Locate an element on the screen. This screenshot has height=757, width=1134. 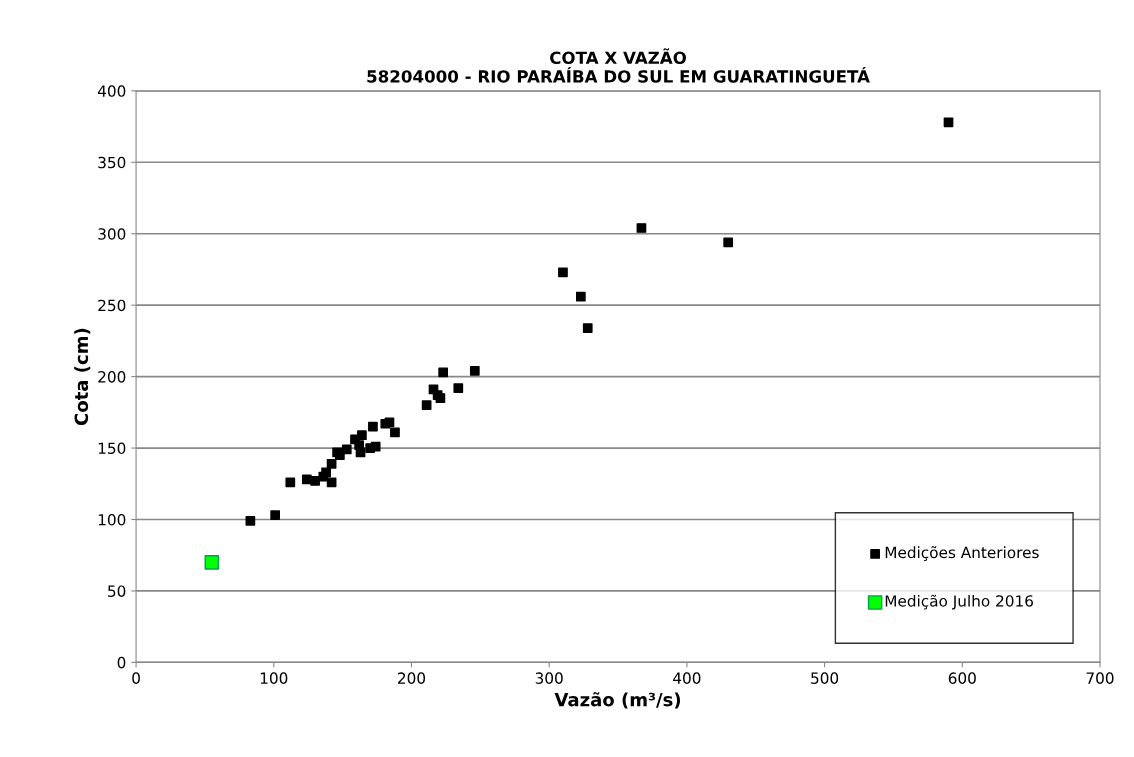
y-tick-label: 150 is located at coordinates (112, 448).